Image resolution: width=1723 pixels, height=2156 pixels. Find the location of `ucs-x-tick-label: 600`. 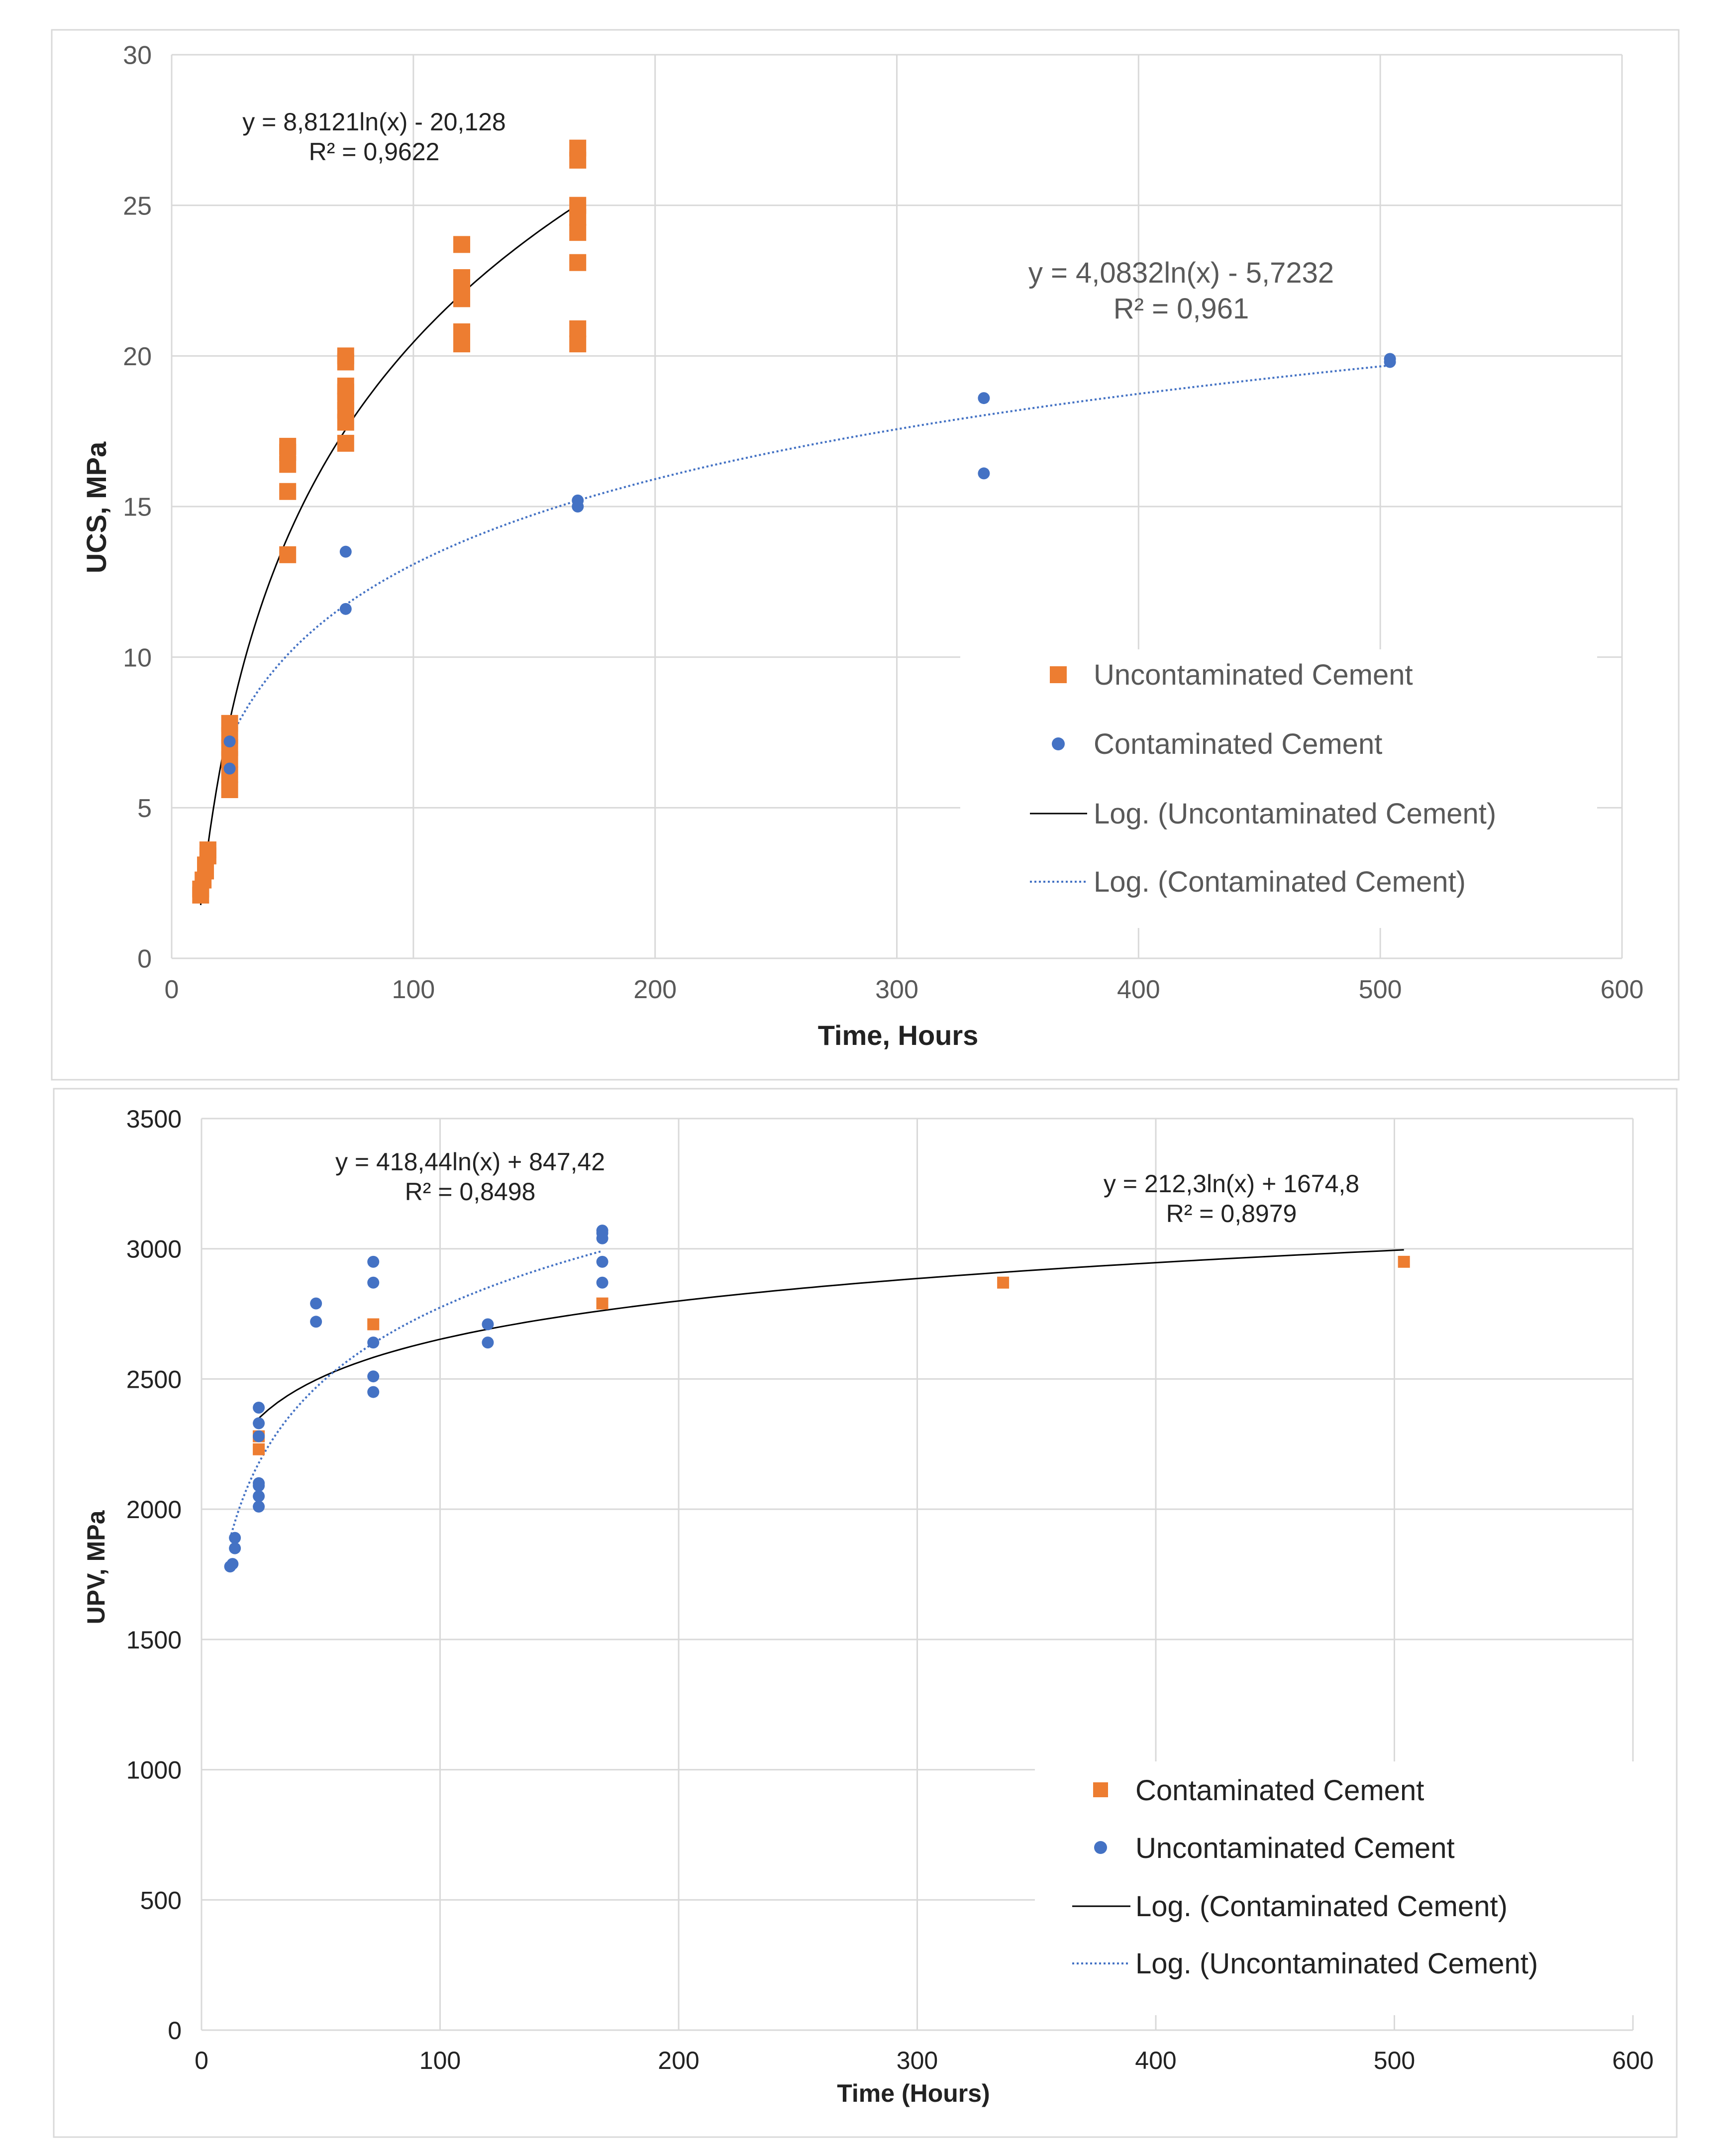

ucs-x-tick-label: 600 is located at coordinates (1622, 990).